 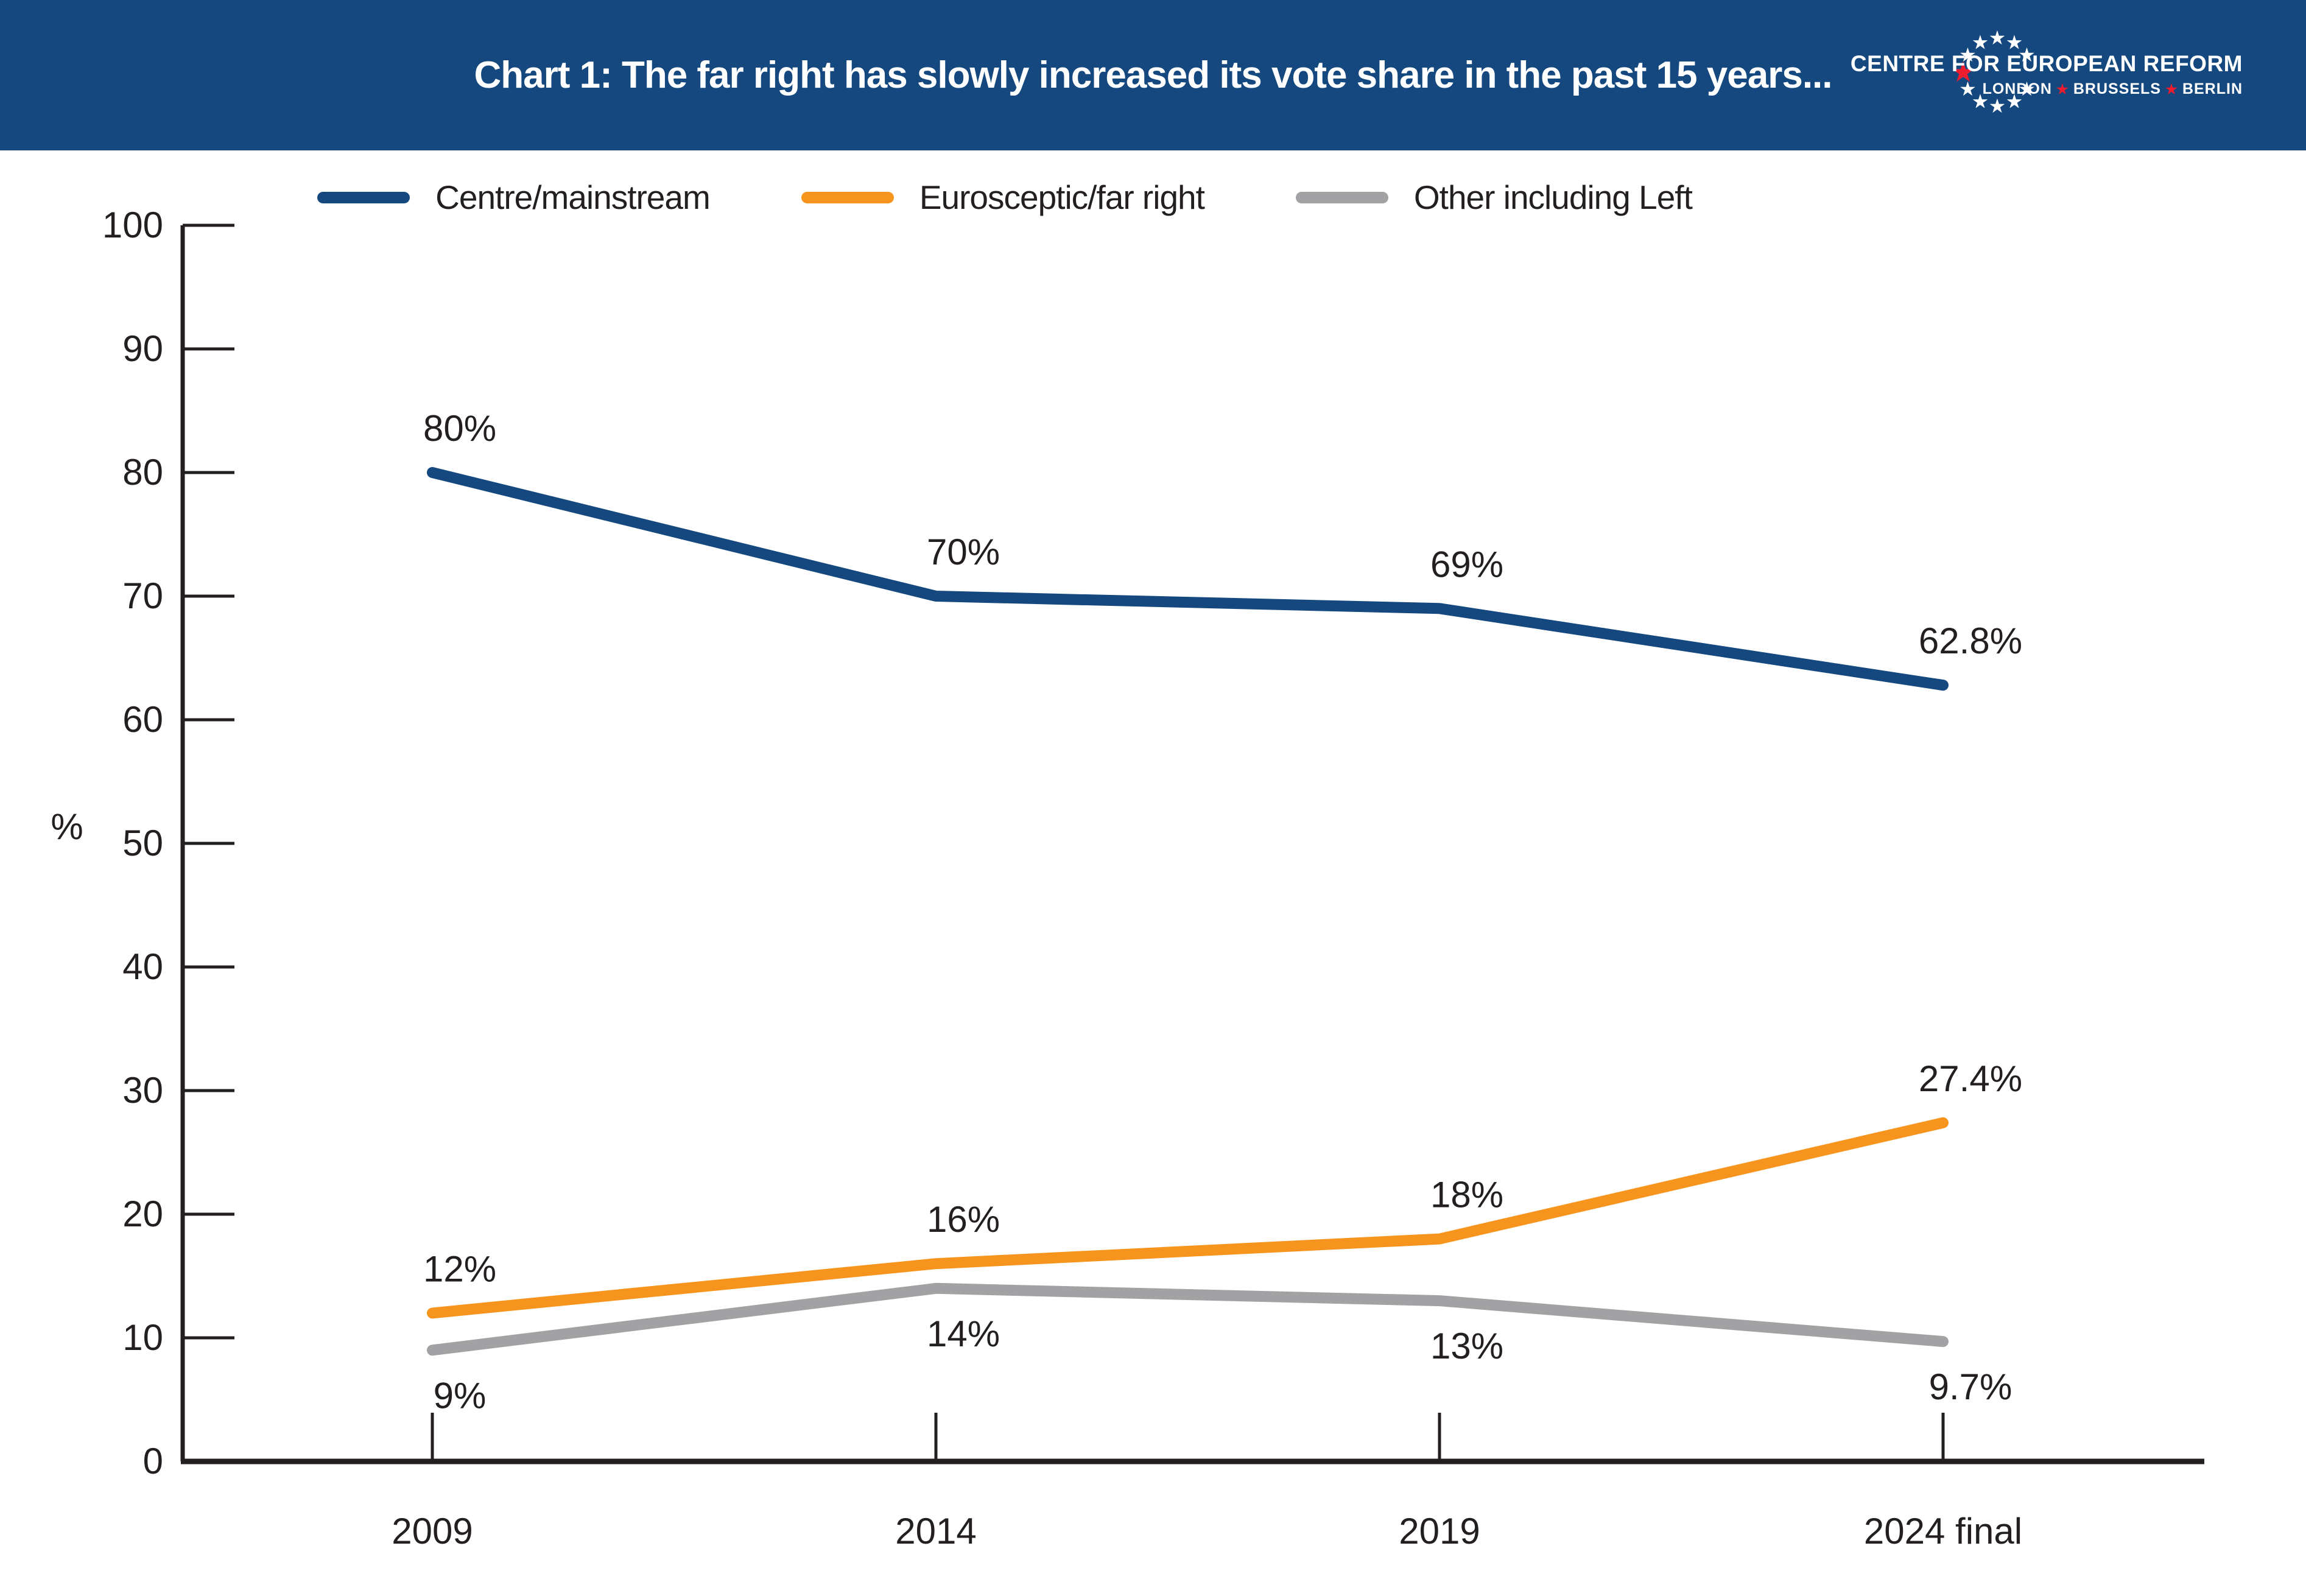 What do you see at coordinates (67, 826) in the screenshot?
I see `y-axis-unit-label: %` at bounding box center [67, 826].